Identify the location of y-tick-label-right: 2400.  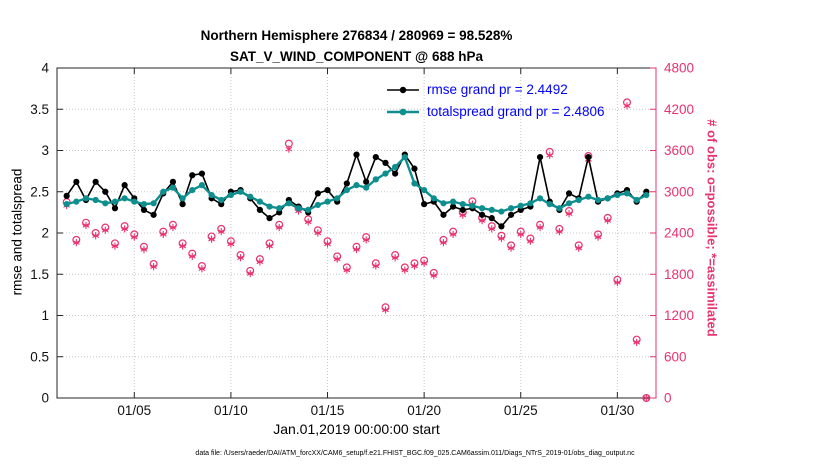
(679, 233).